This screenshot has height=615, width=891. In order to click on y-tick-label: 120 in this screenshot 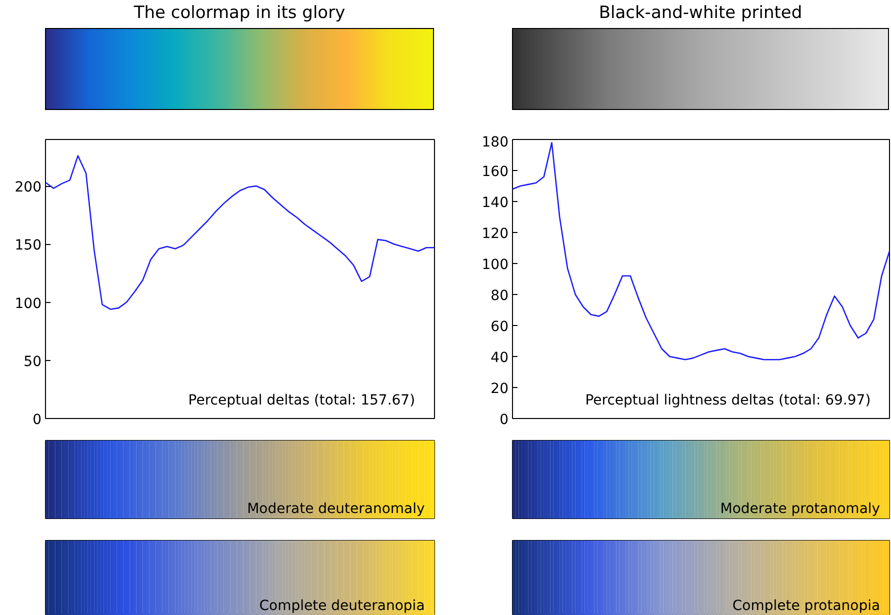, I will do `click(495, 234)`.